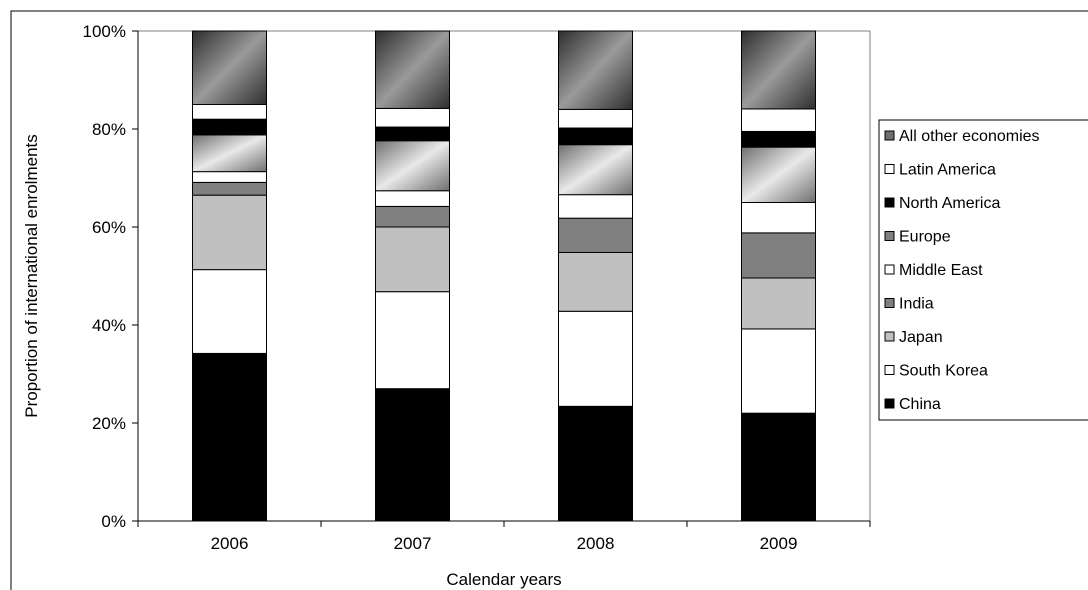 The width and height of the screenshot is (1088, 590). What do you see at coordinates (109, 325) in the screenshot?
I see `y-tick-label: 40%` at bounding box center [109, 325].